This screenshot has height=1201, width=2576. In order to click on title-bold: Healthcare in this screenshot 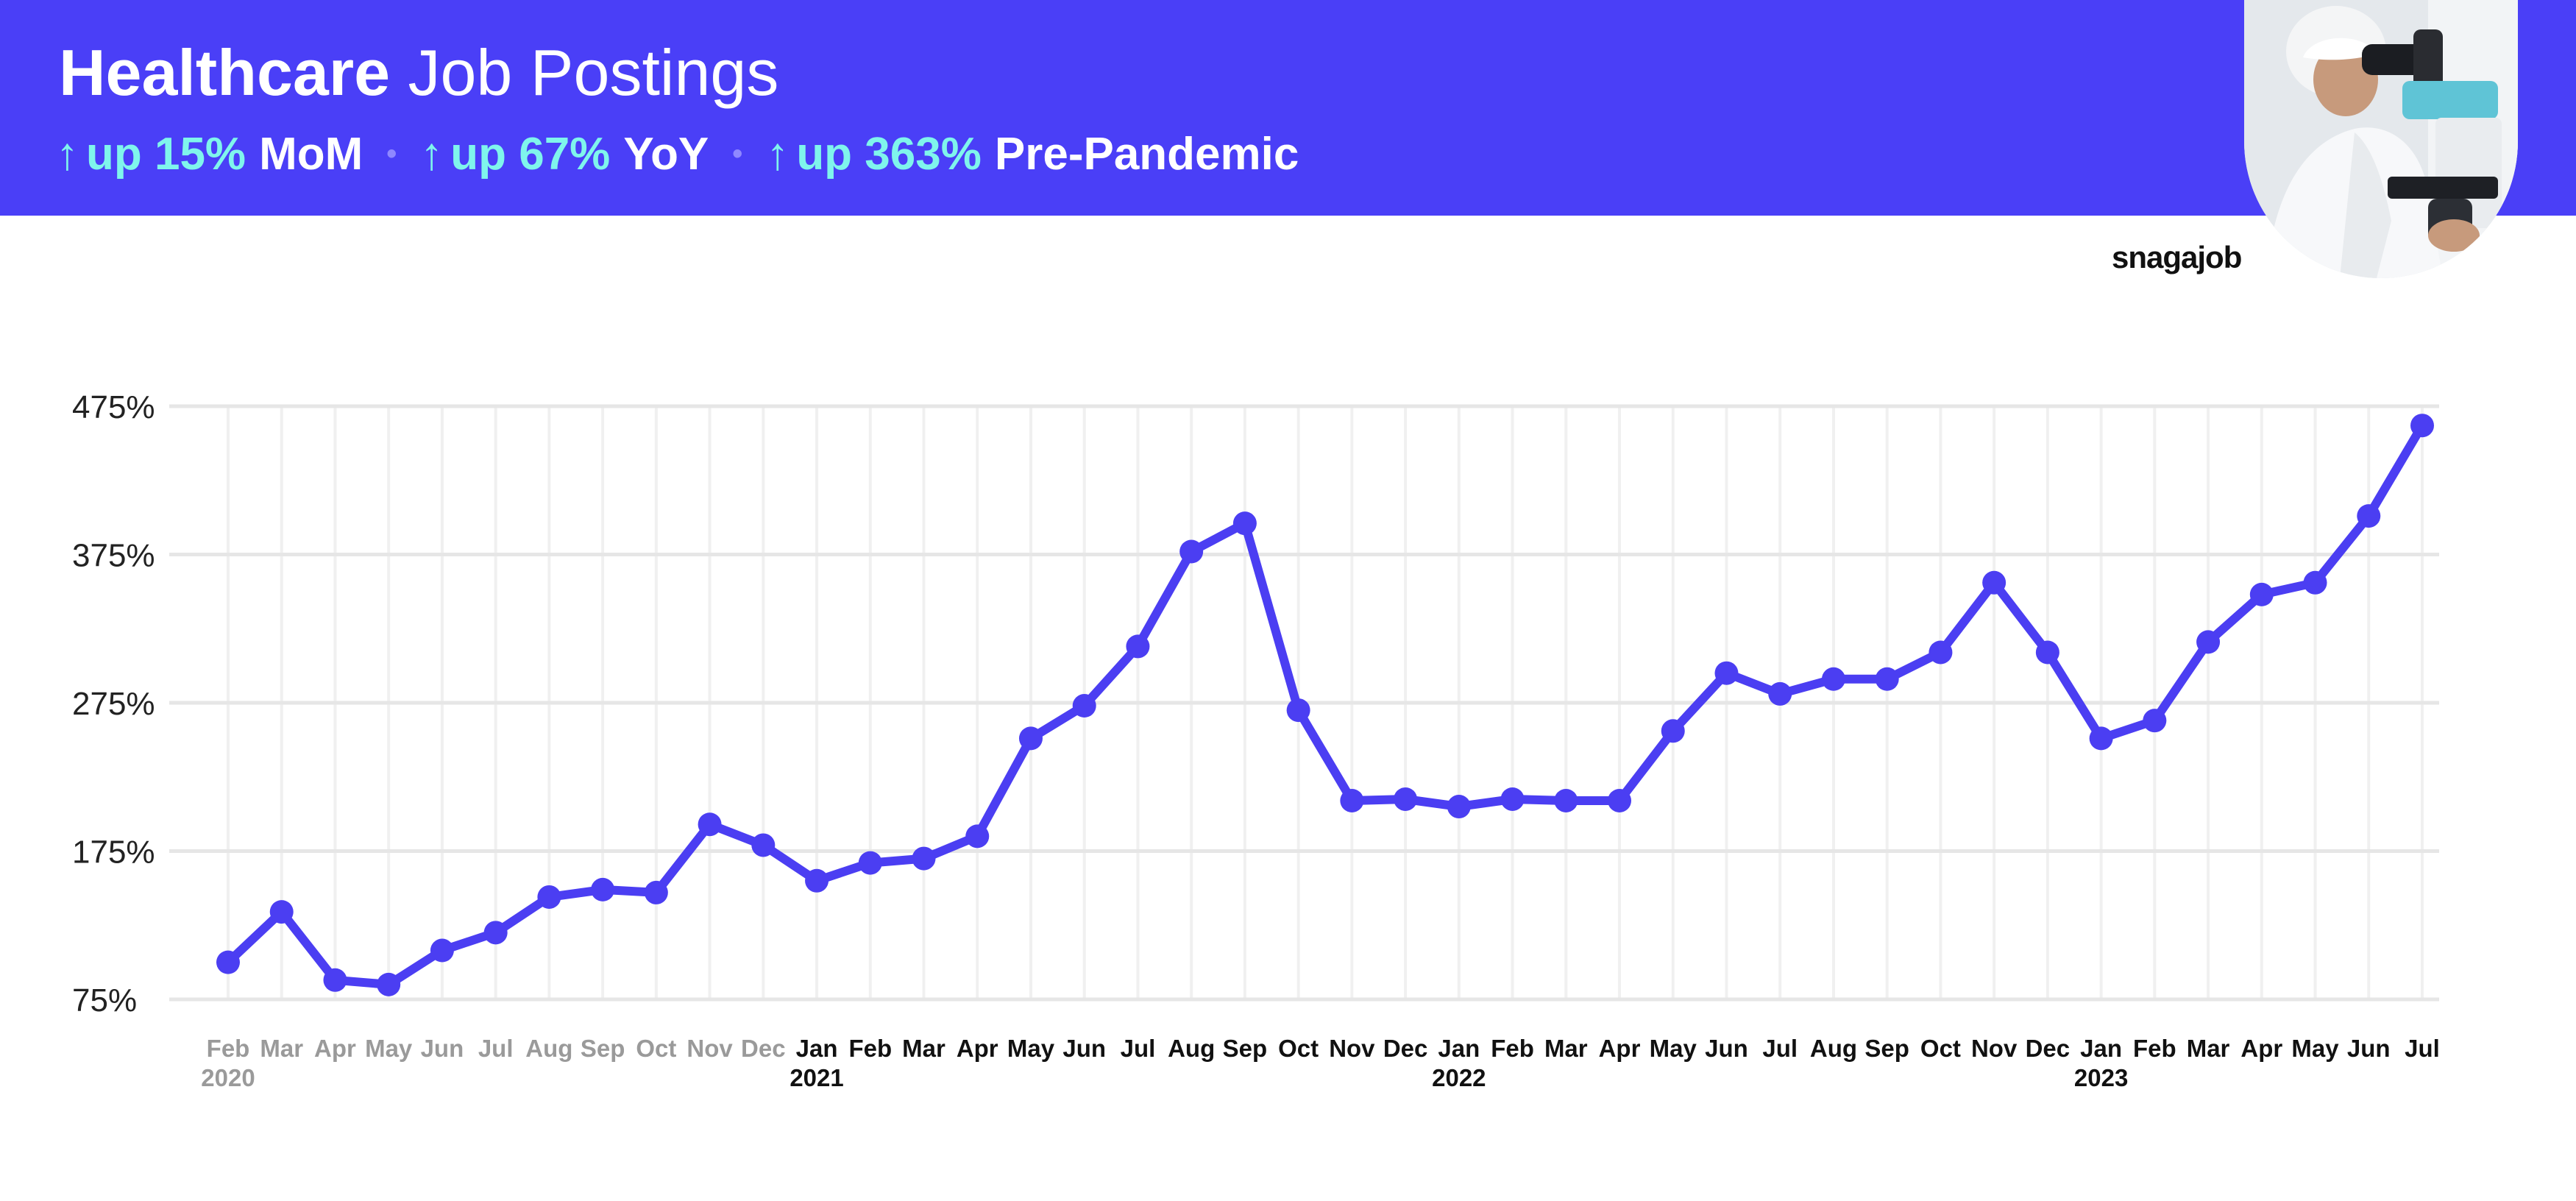, I will do `click(225, 72)`.